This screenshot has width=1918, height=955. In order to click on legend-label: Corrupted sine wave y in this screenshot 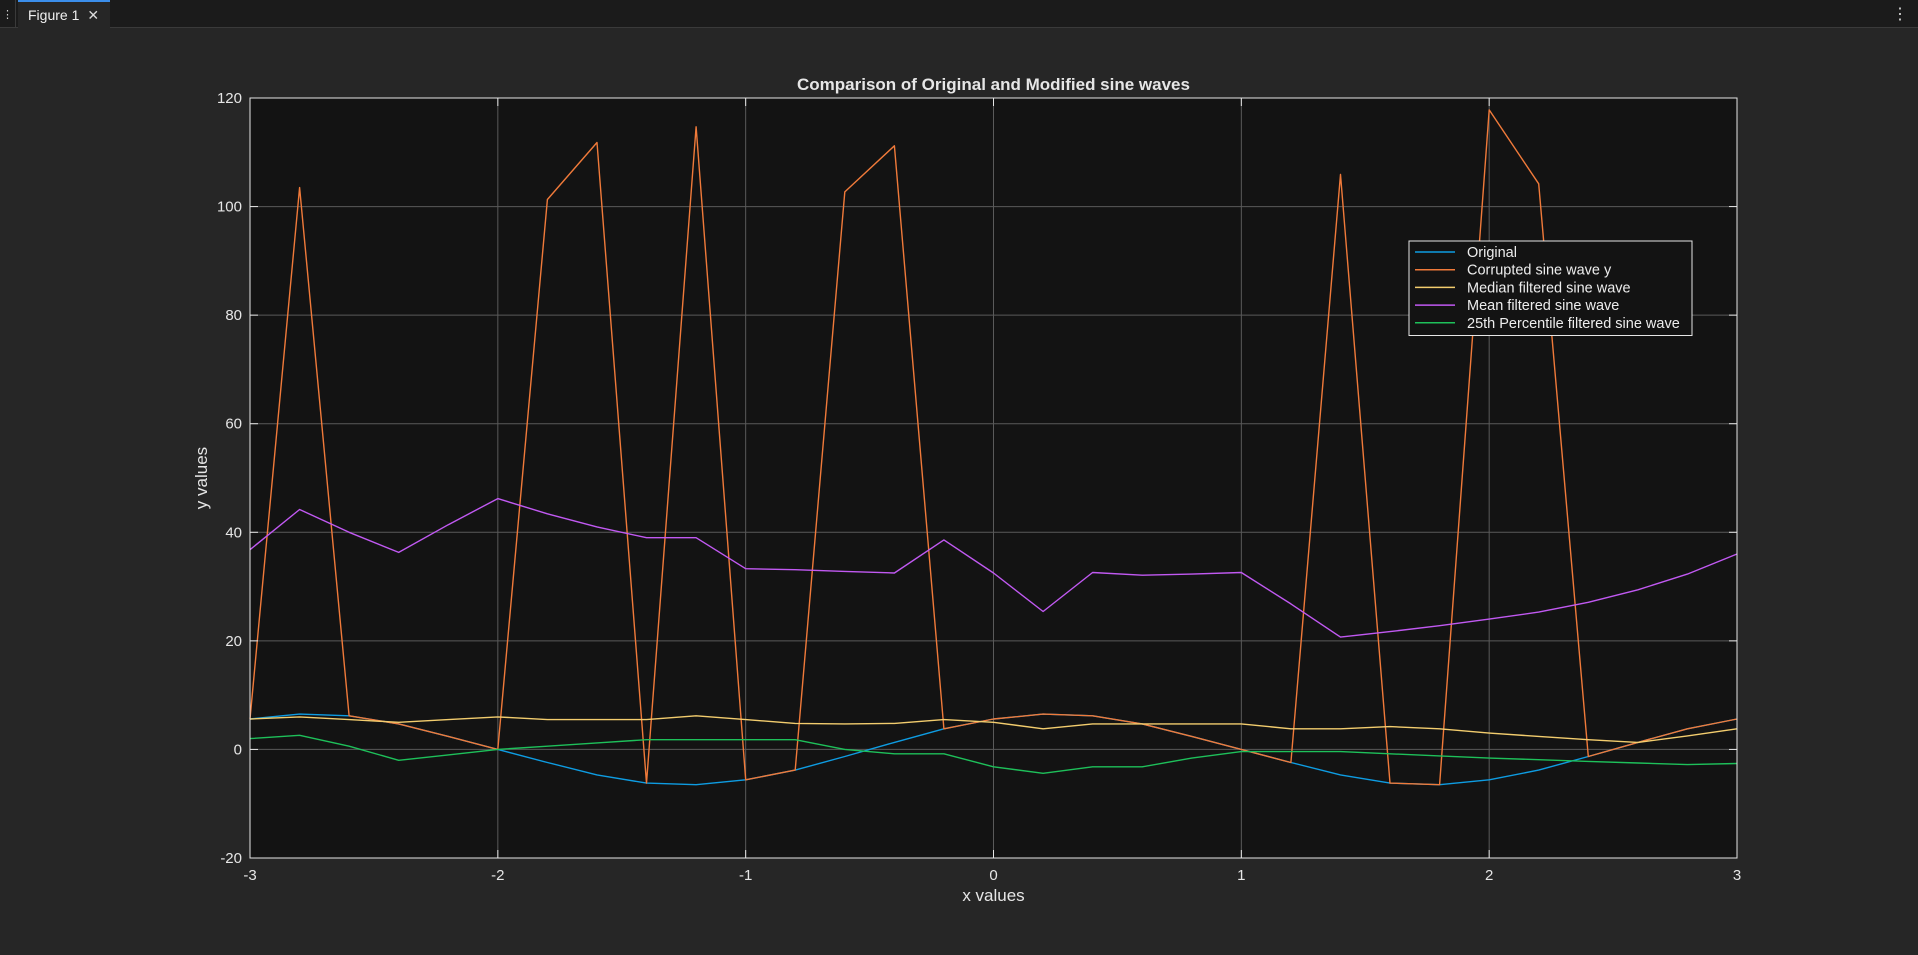, I will do `click(1539, 271)`.